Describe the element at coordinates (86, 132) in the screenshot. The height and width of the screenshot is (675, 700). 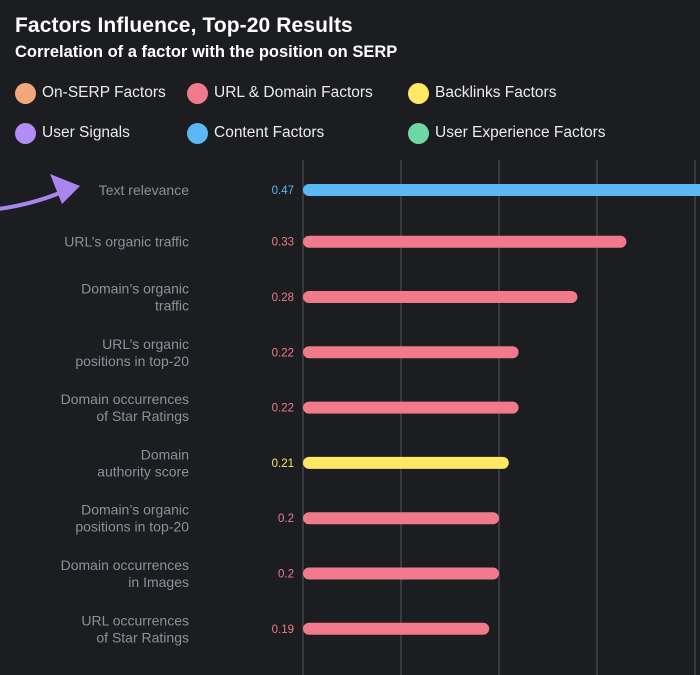
I see `legend-label-user-signals: User Signals` at that location.